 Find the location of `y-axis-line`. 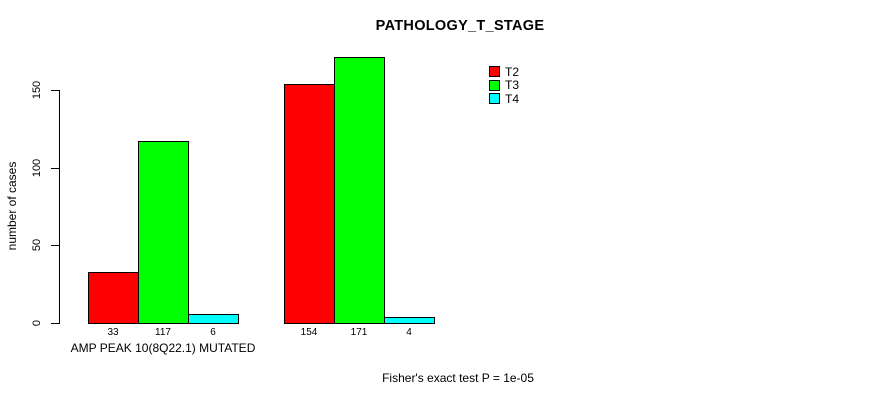

y-axis-line is located at coordinates (59, 207).